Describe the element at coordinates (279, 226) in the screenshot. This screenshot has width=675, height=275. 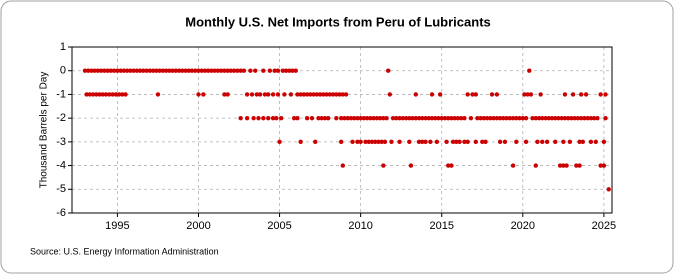
I see `x-tick-label: 2005` at that location.